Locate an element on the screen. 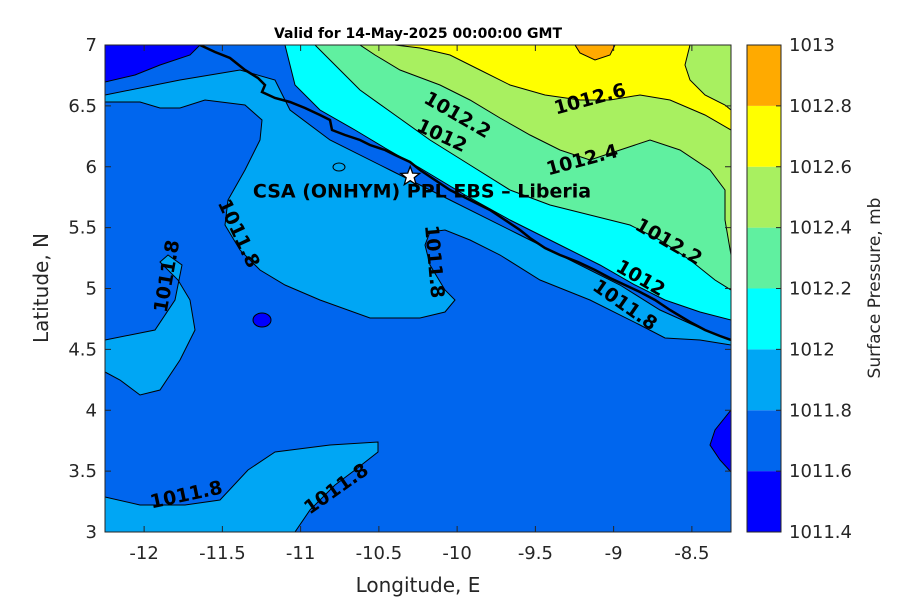  y-axis-label: Latitude, N is located at coordinates (41, 288).